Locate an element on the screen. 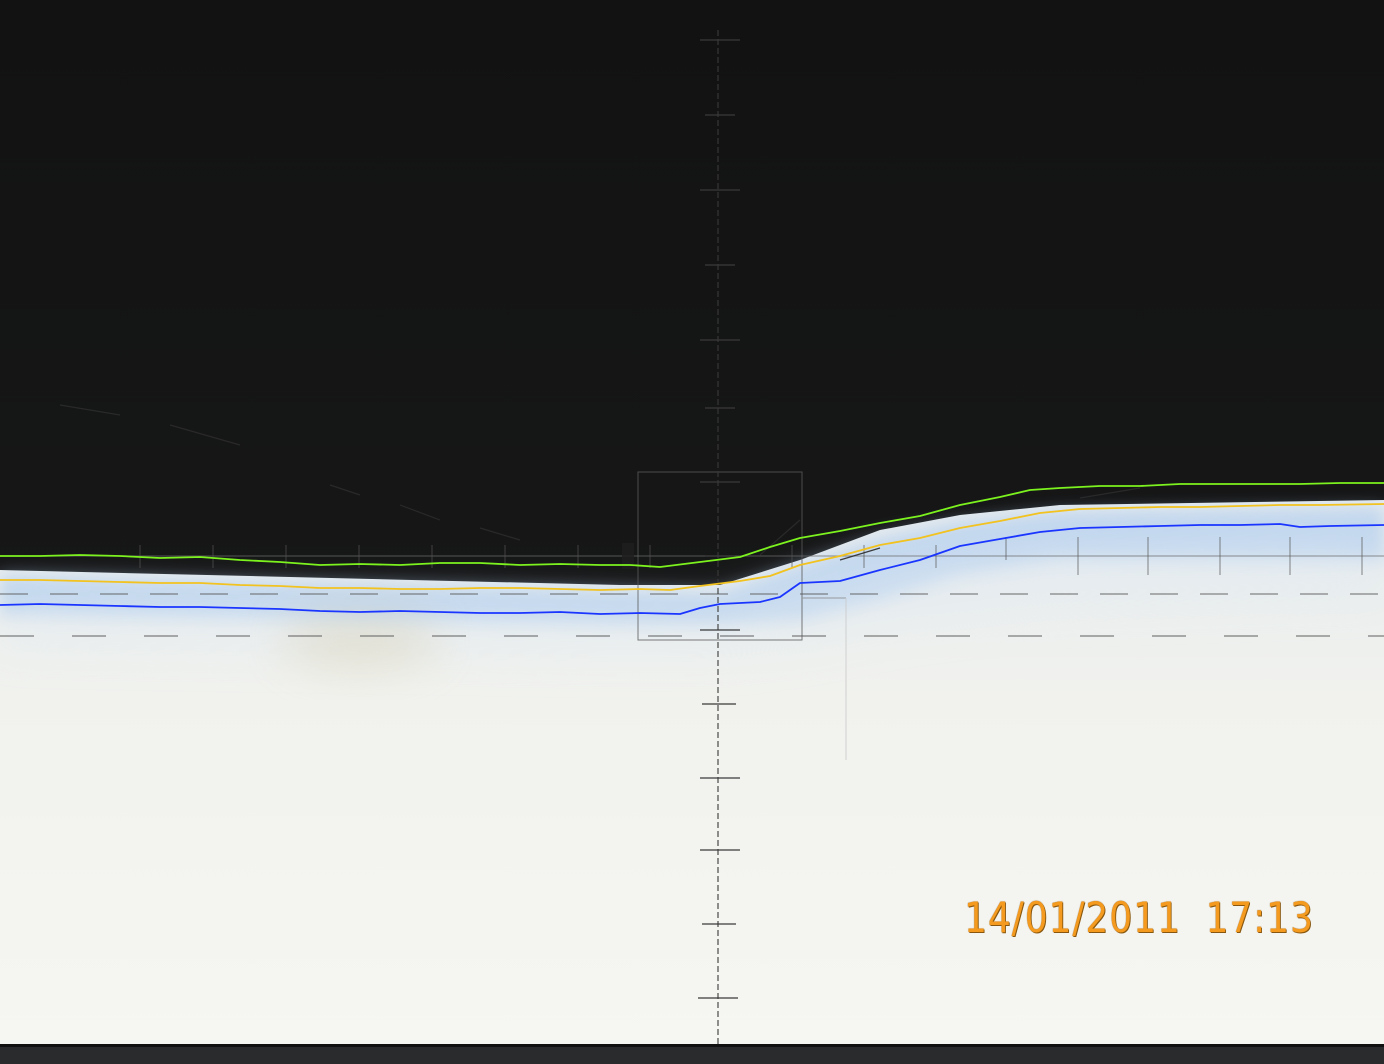  contour-middle-line is located at coordinates (692, 547).